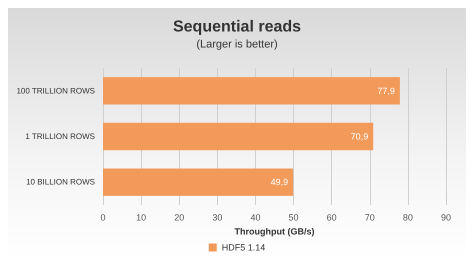 The height and width of the screenshot is (271, 474). I want to click on y-tick-label: 100 TRILLION ROWS, so click(55, 91).